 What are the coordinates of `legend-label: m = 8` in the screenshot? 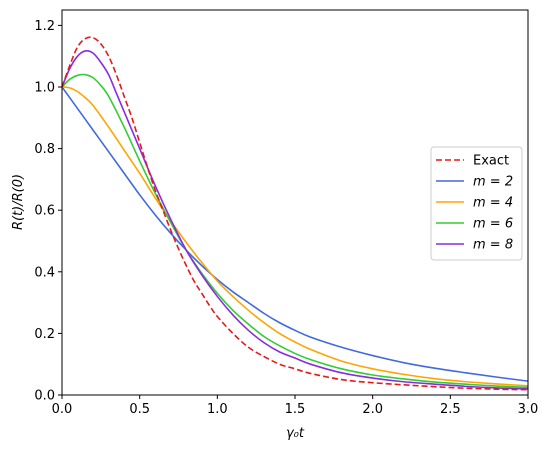 It's located at (493, 245).